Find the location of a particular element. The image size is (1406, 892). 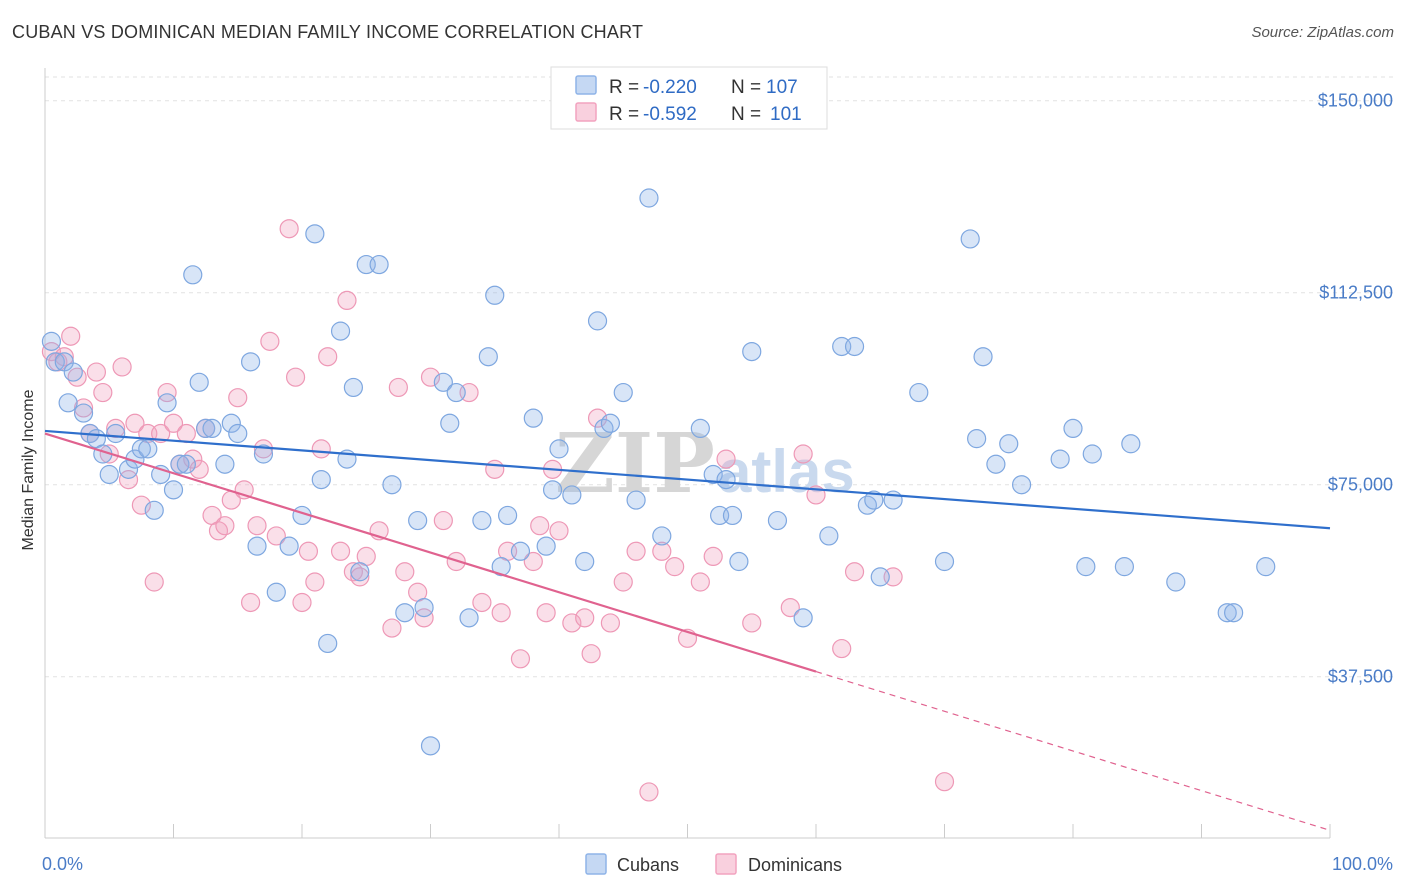

watermark-atlas: atlas is located at coordinates (786, 471).